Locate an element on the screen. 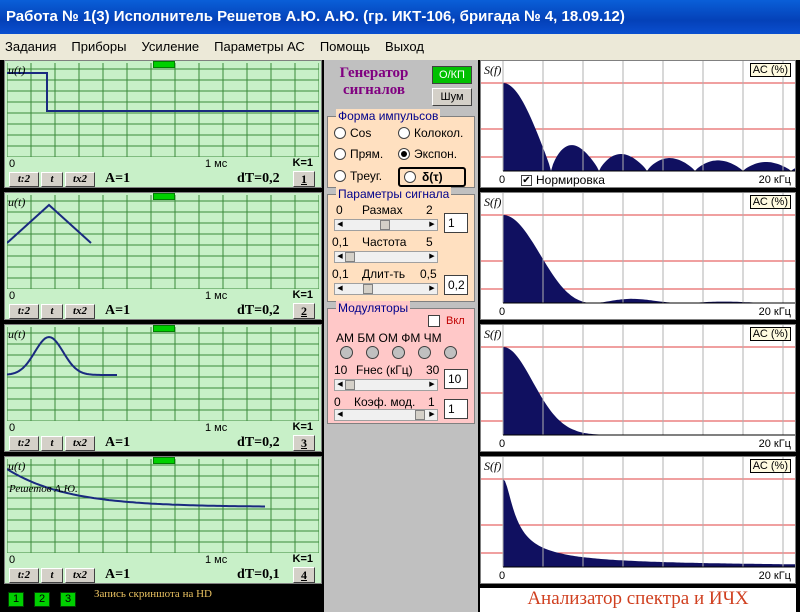 The image size is (800, 612). bottom-buttons: 1 2 3 is located at coordinates (47, 599).